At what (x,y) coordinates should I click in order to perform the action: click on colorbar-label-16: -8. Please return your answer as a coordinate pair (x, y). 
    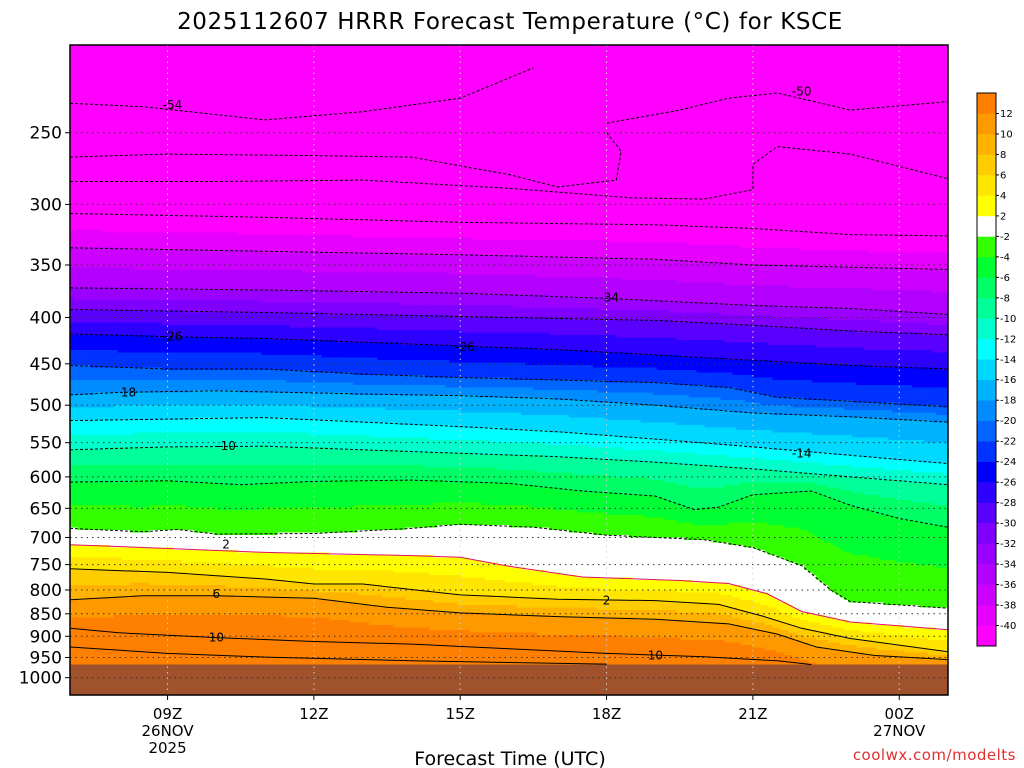
    Looking at the image, I should click on (1005, 298).